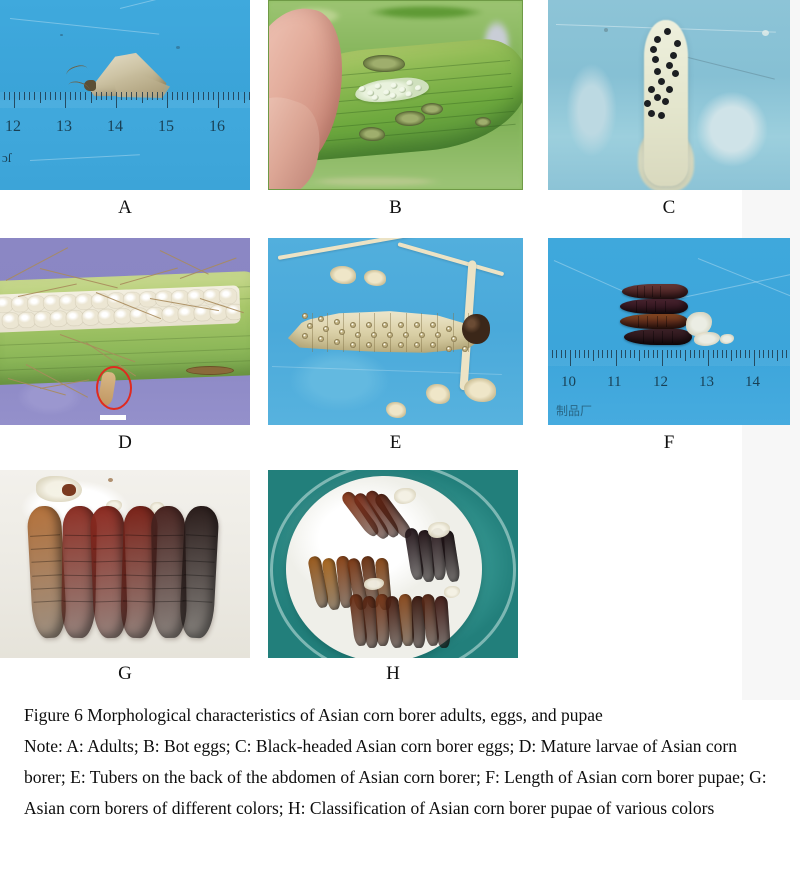 Image resolution: width=800 pixels, height=889 pixels. I want to click on ruler-number: 15, so click(166, 126).